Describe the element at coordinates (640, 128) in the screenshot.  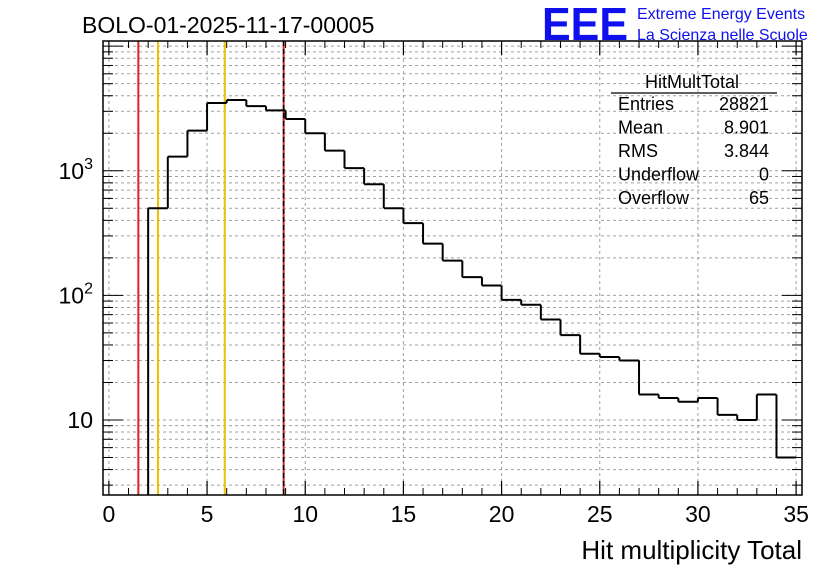
I see `stats-label: Mean` at that location.